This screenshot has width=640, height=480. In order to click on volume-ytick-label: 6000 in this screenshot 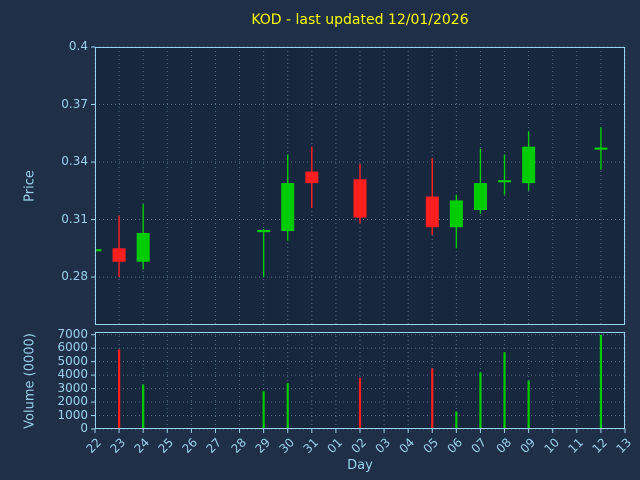, I will do `click(72, 347)`.